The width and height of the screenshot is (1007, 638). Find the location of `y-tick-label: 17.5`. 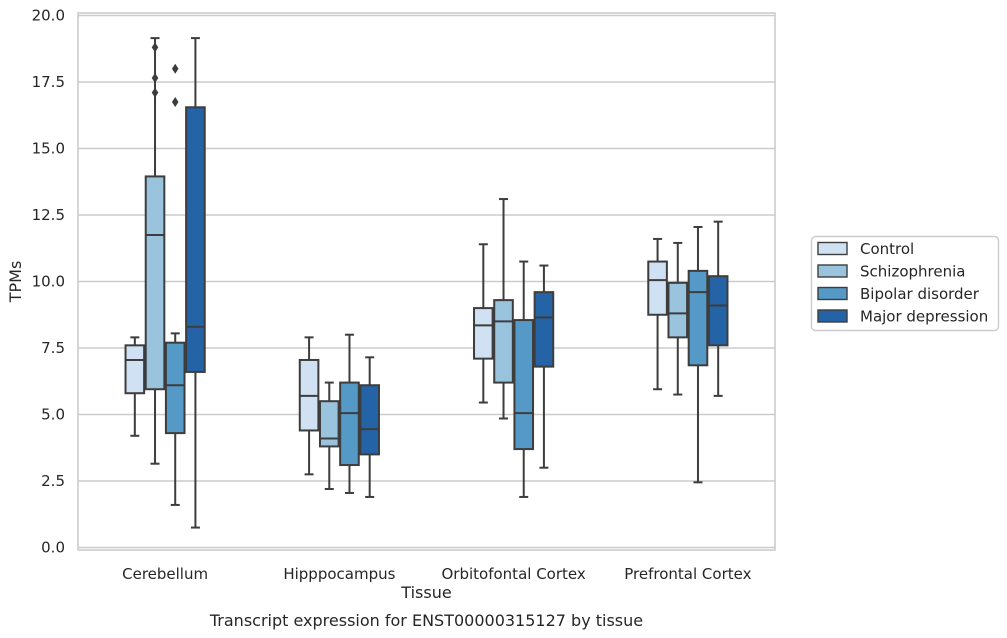

y-tick-label: 17.5 is located at coordinates (48, 82).